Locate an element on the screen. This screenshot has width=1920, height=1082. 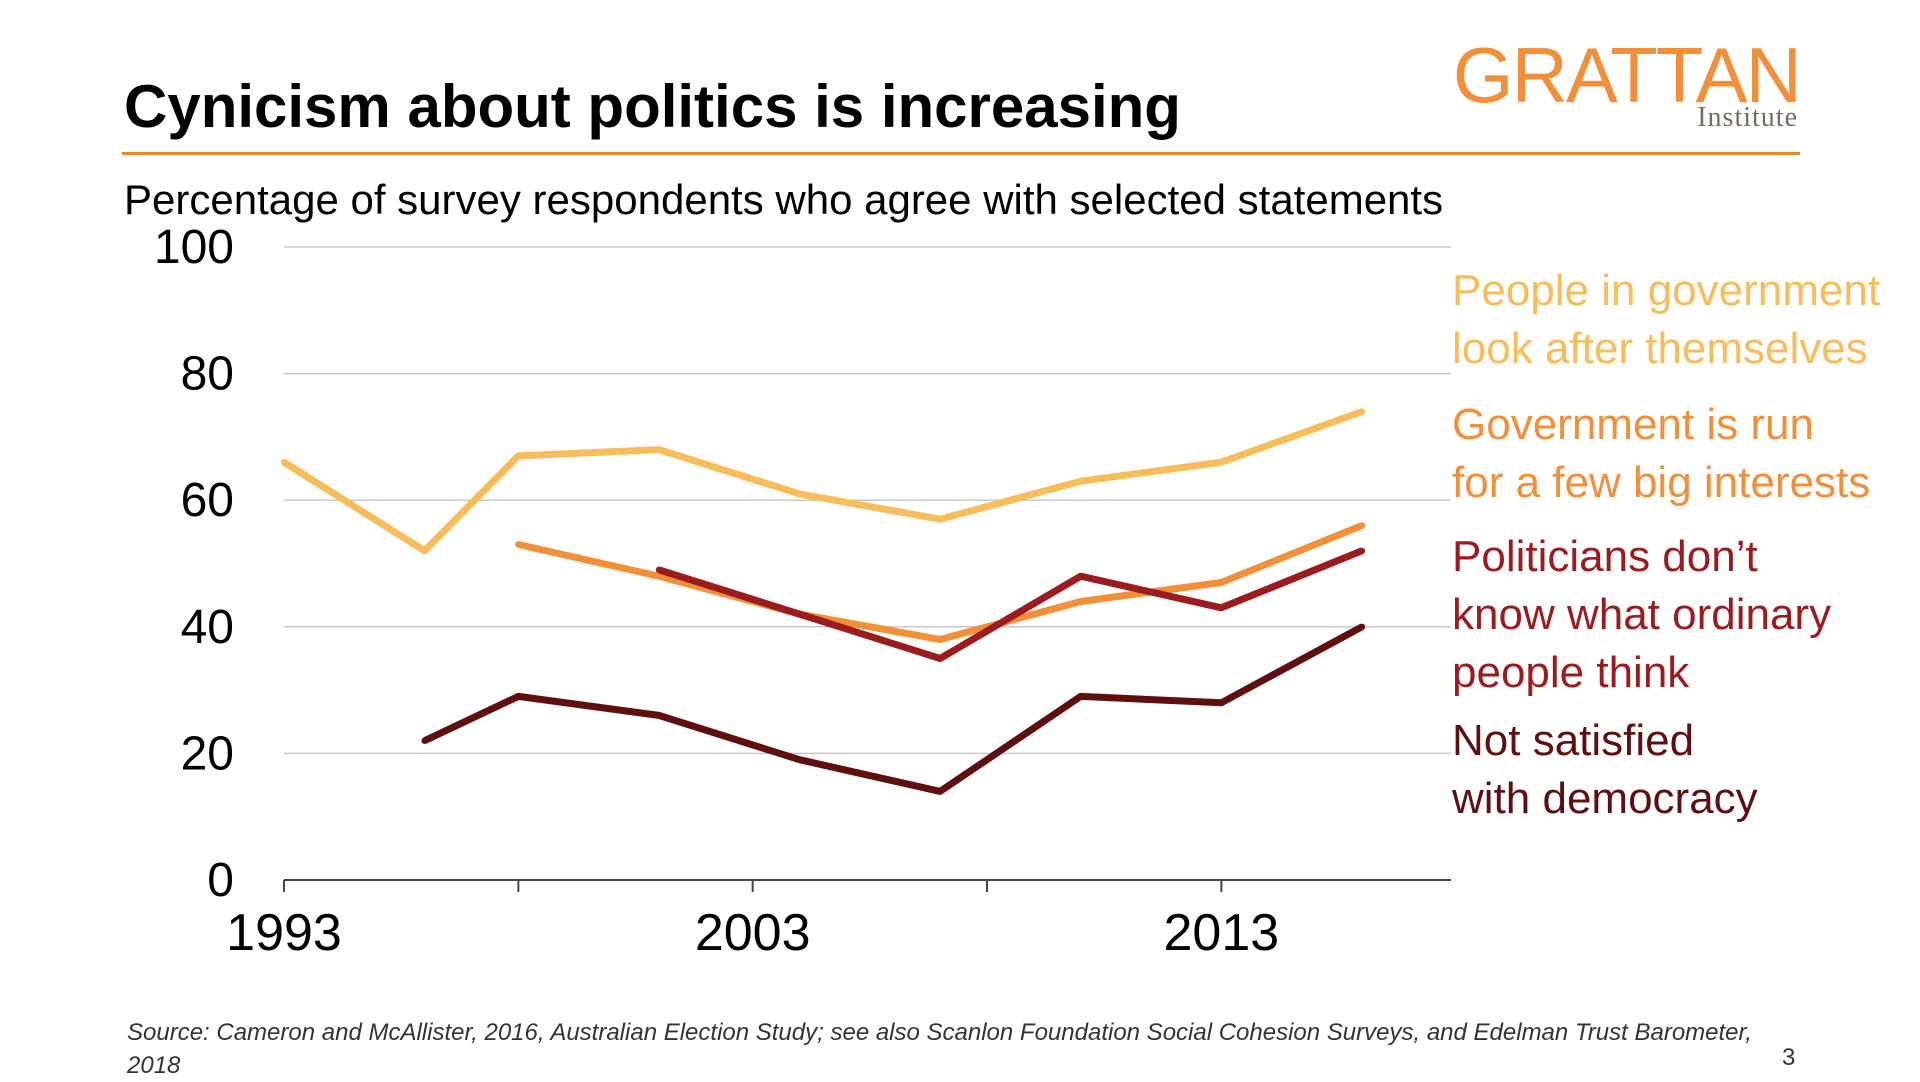
series-1-point-2001 is located at coordinates (659, 449).